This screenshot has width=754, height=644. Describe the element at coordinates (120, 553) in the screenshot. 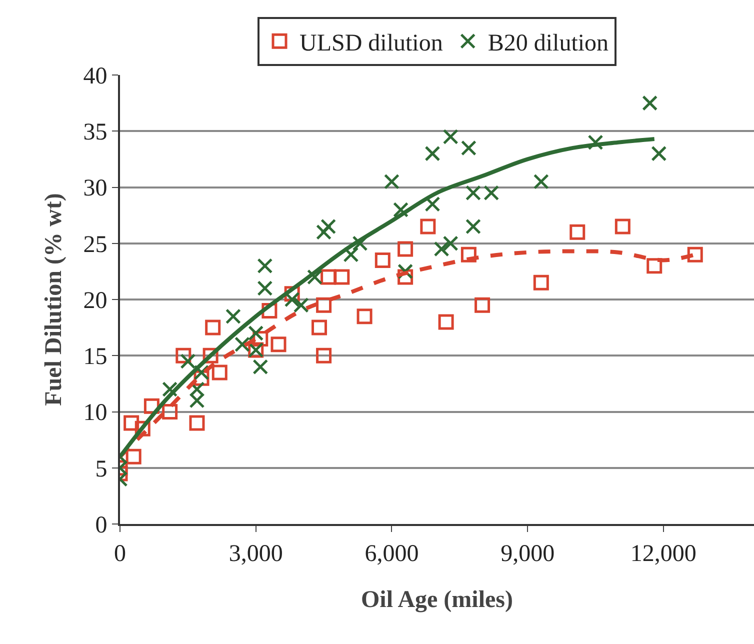

I see `x-tick-label: 0` at that location.